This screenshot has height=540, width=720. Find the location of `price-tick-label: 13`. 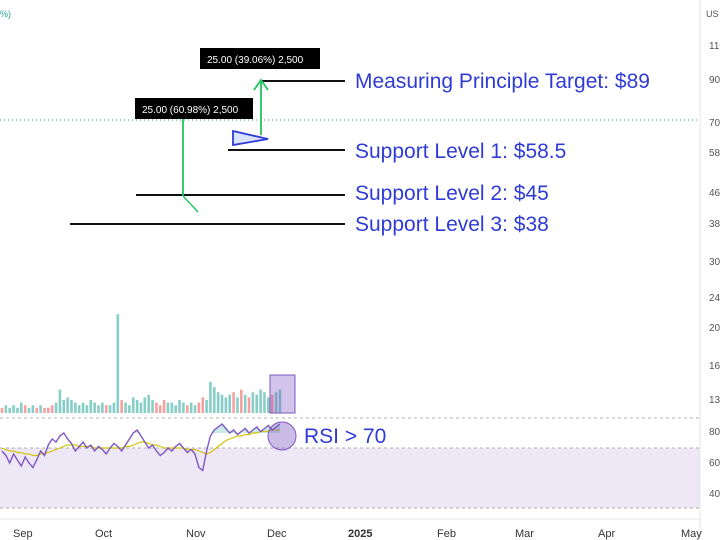

price-tick-label: 13 is located at coordinates (714, 400).